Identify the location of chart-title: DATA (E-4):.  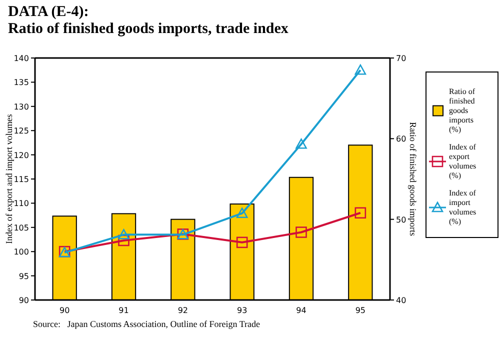
(48, 12).